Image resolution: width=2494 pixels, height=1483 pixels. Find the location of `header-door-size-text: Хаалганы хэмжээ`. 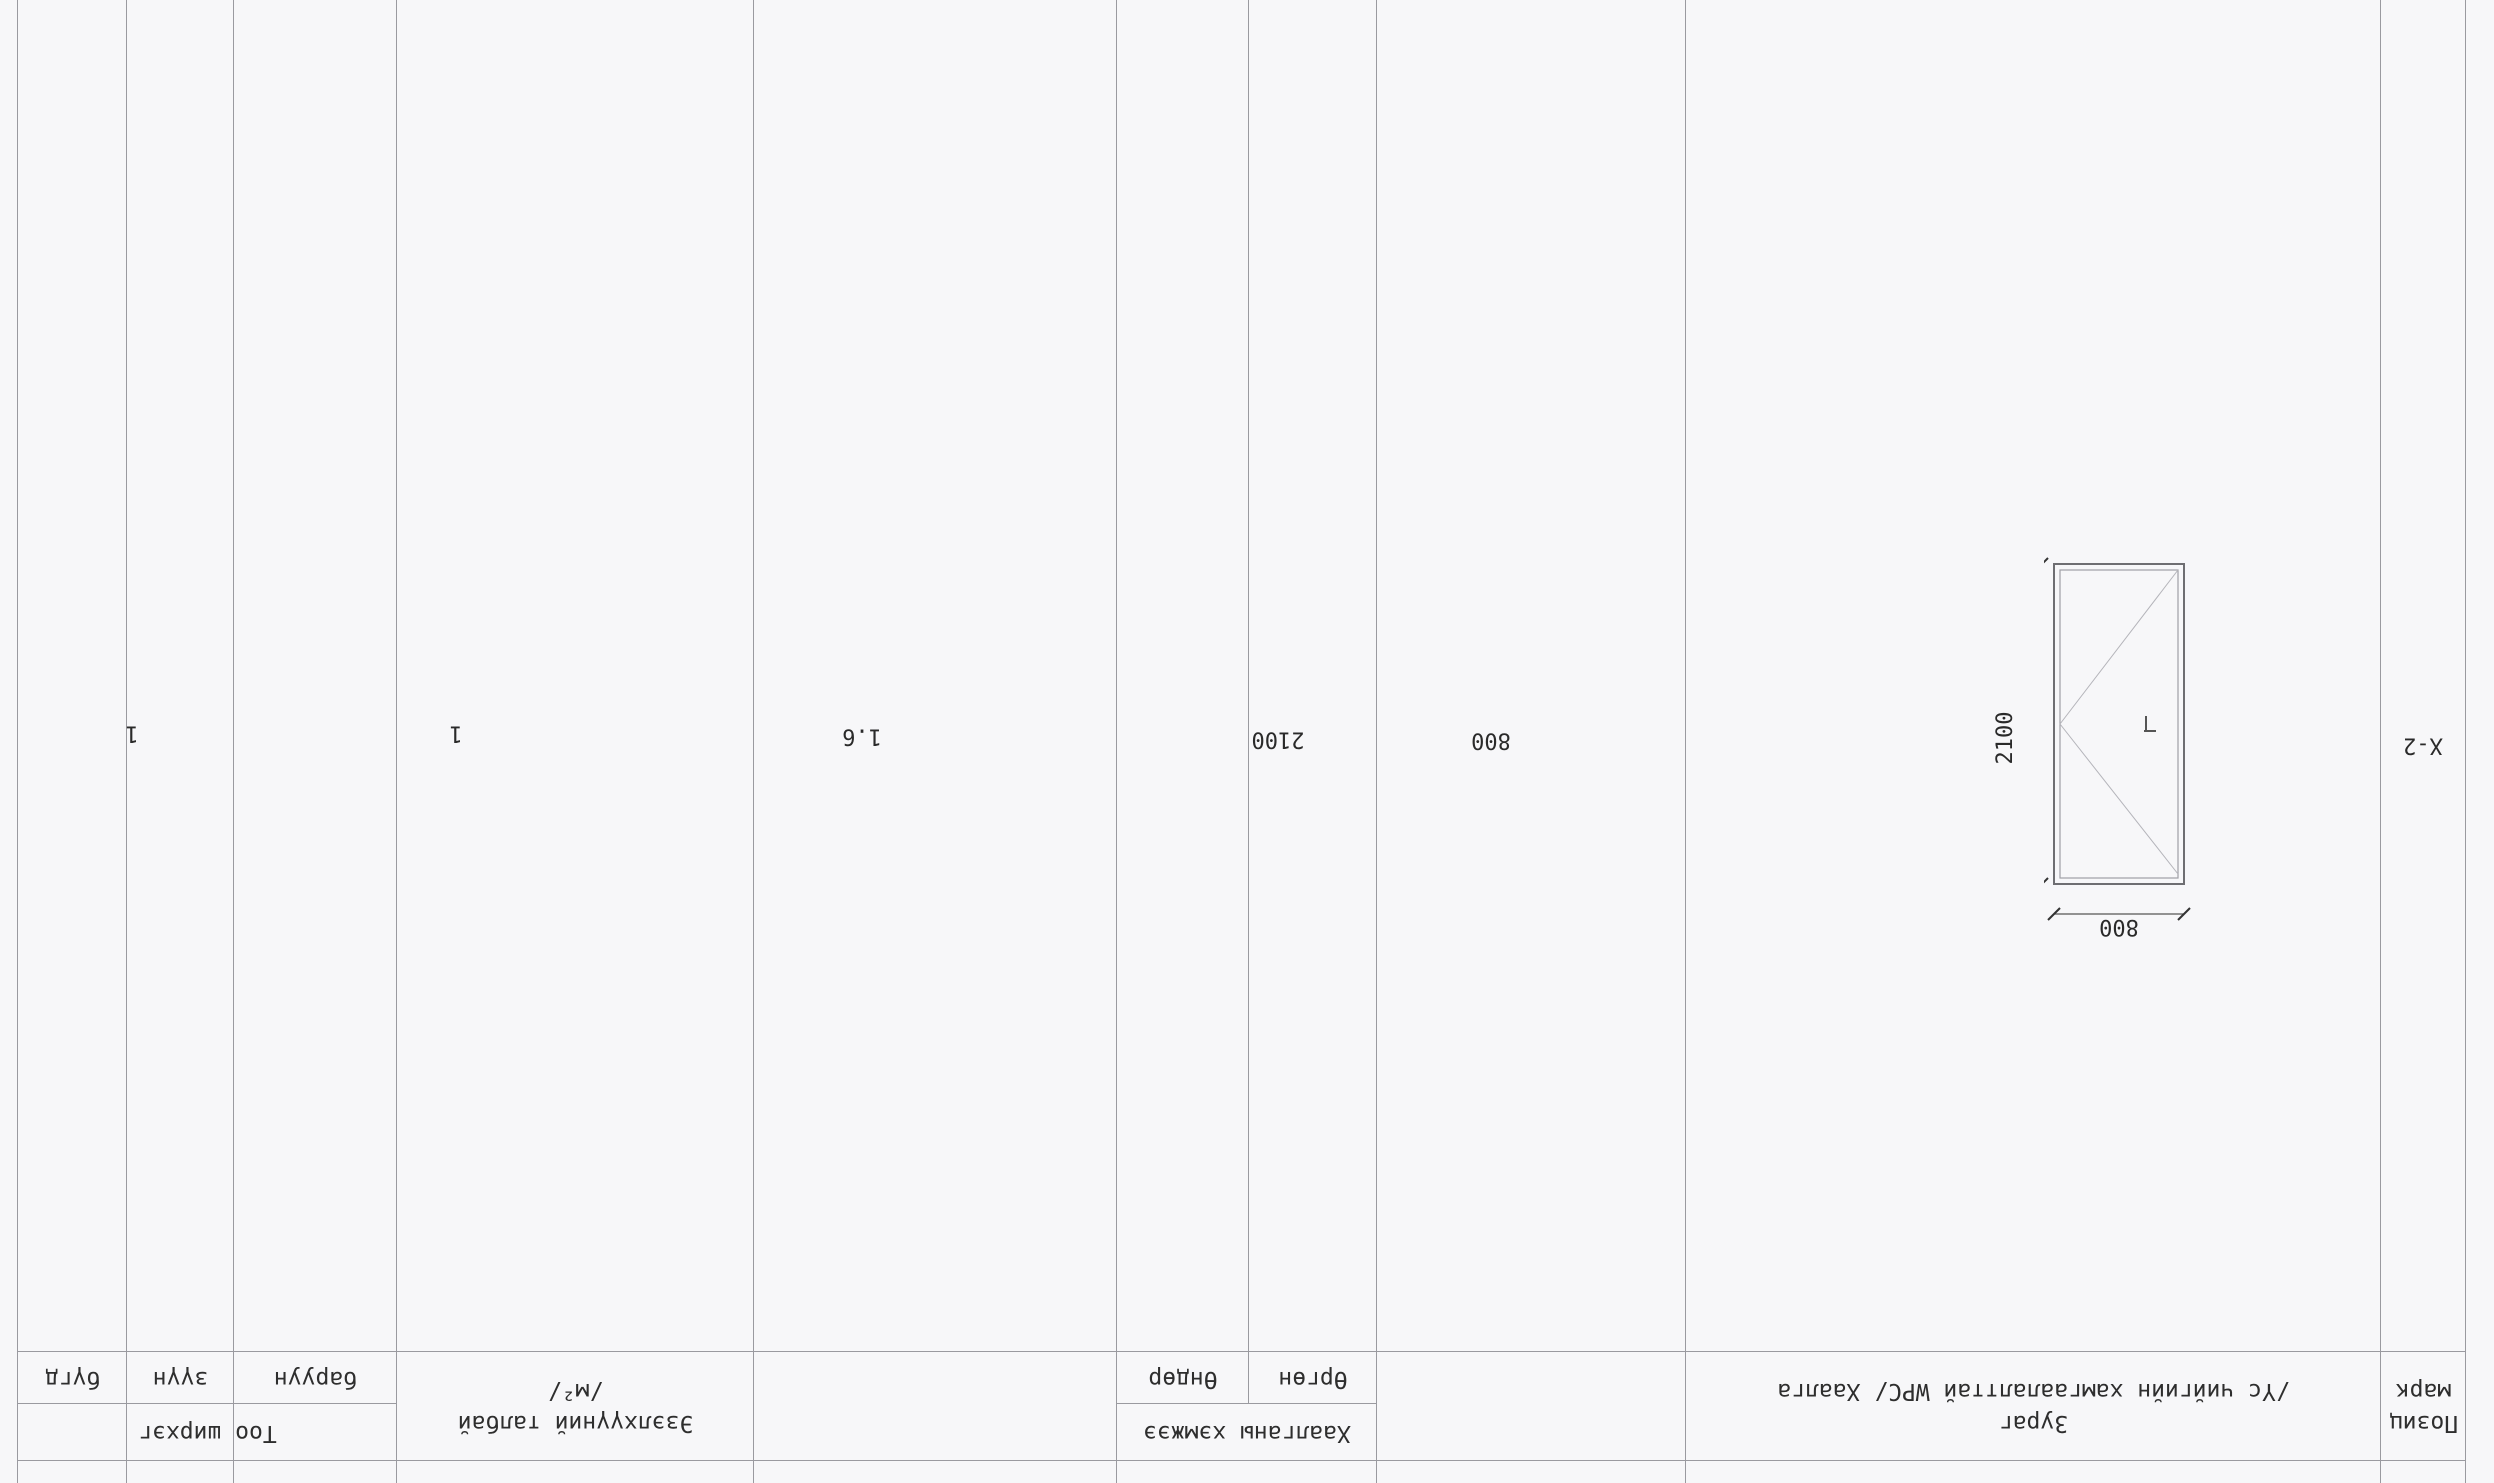

header-door-size-text: Хаалганы хэмжээ is located at coordinates (1247, 1433).